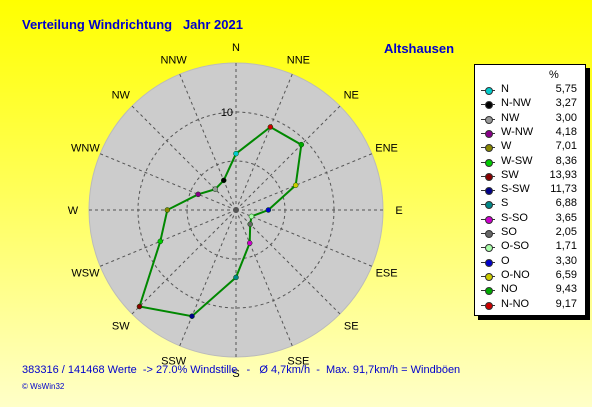  Describe the element at coordinates (132, 24) in the screenshot. I see `chart-title: Verteilung Windrichtung Jahr 2021` at that location.